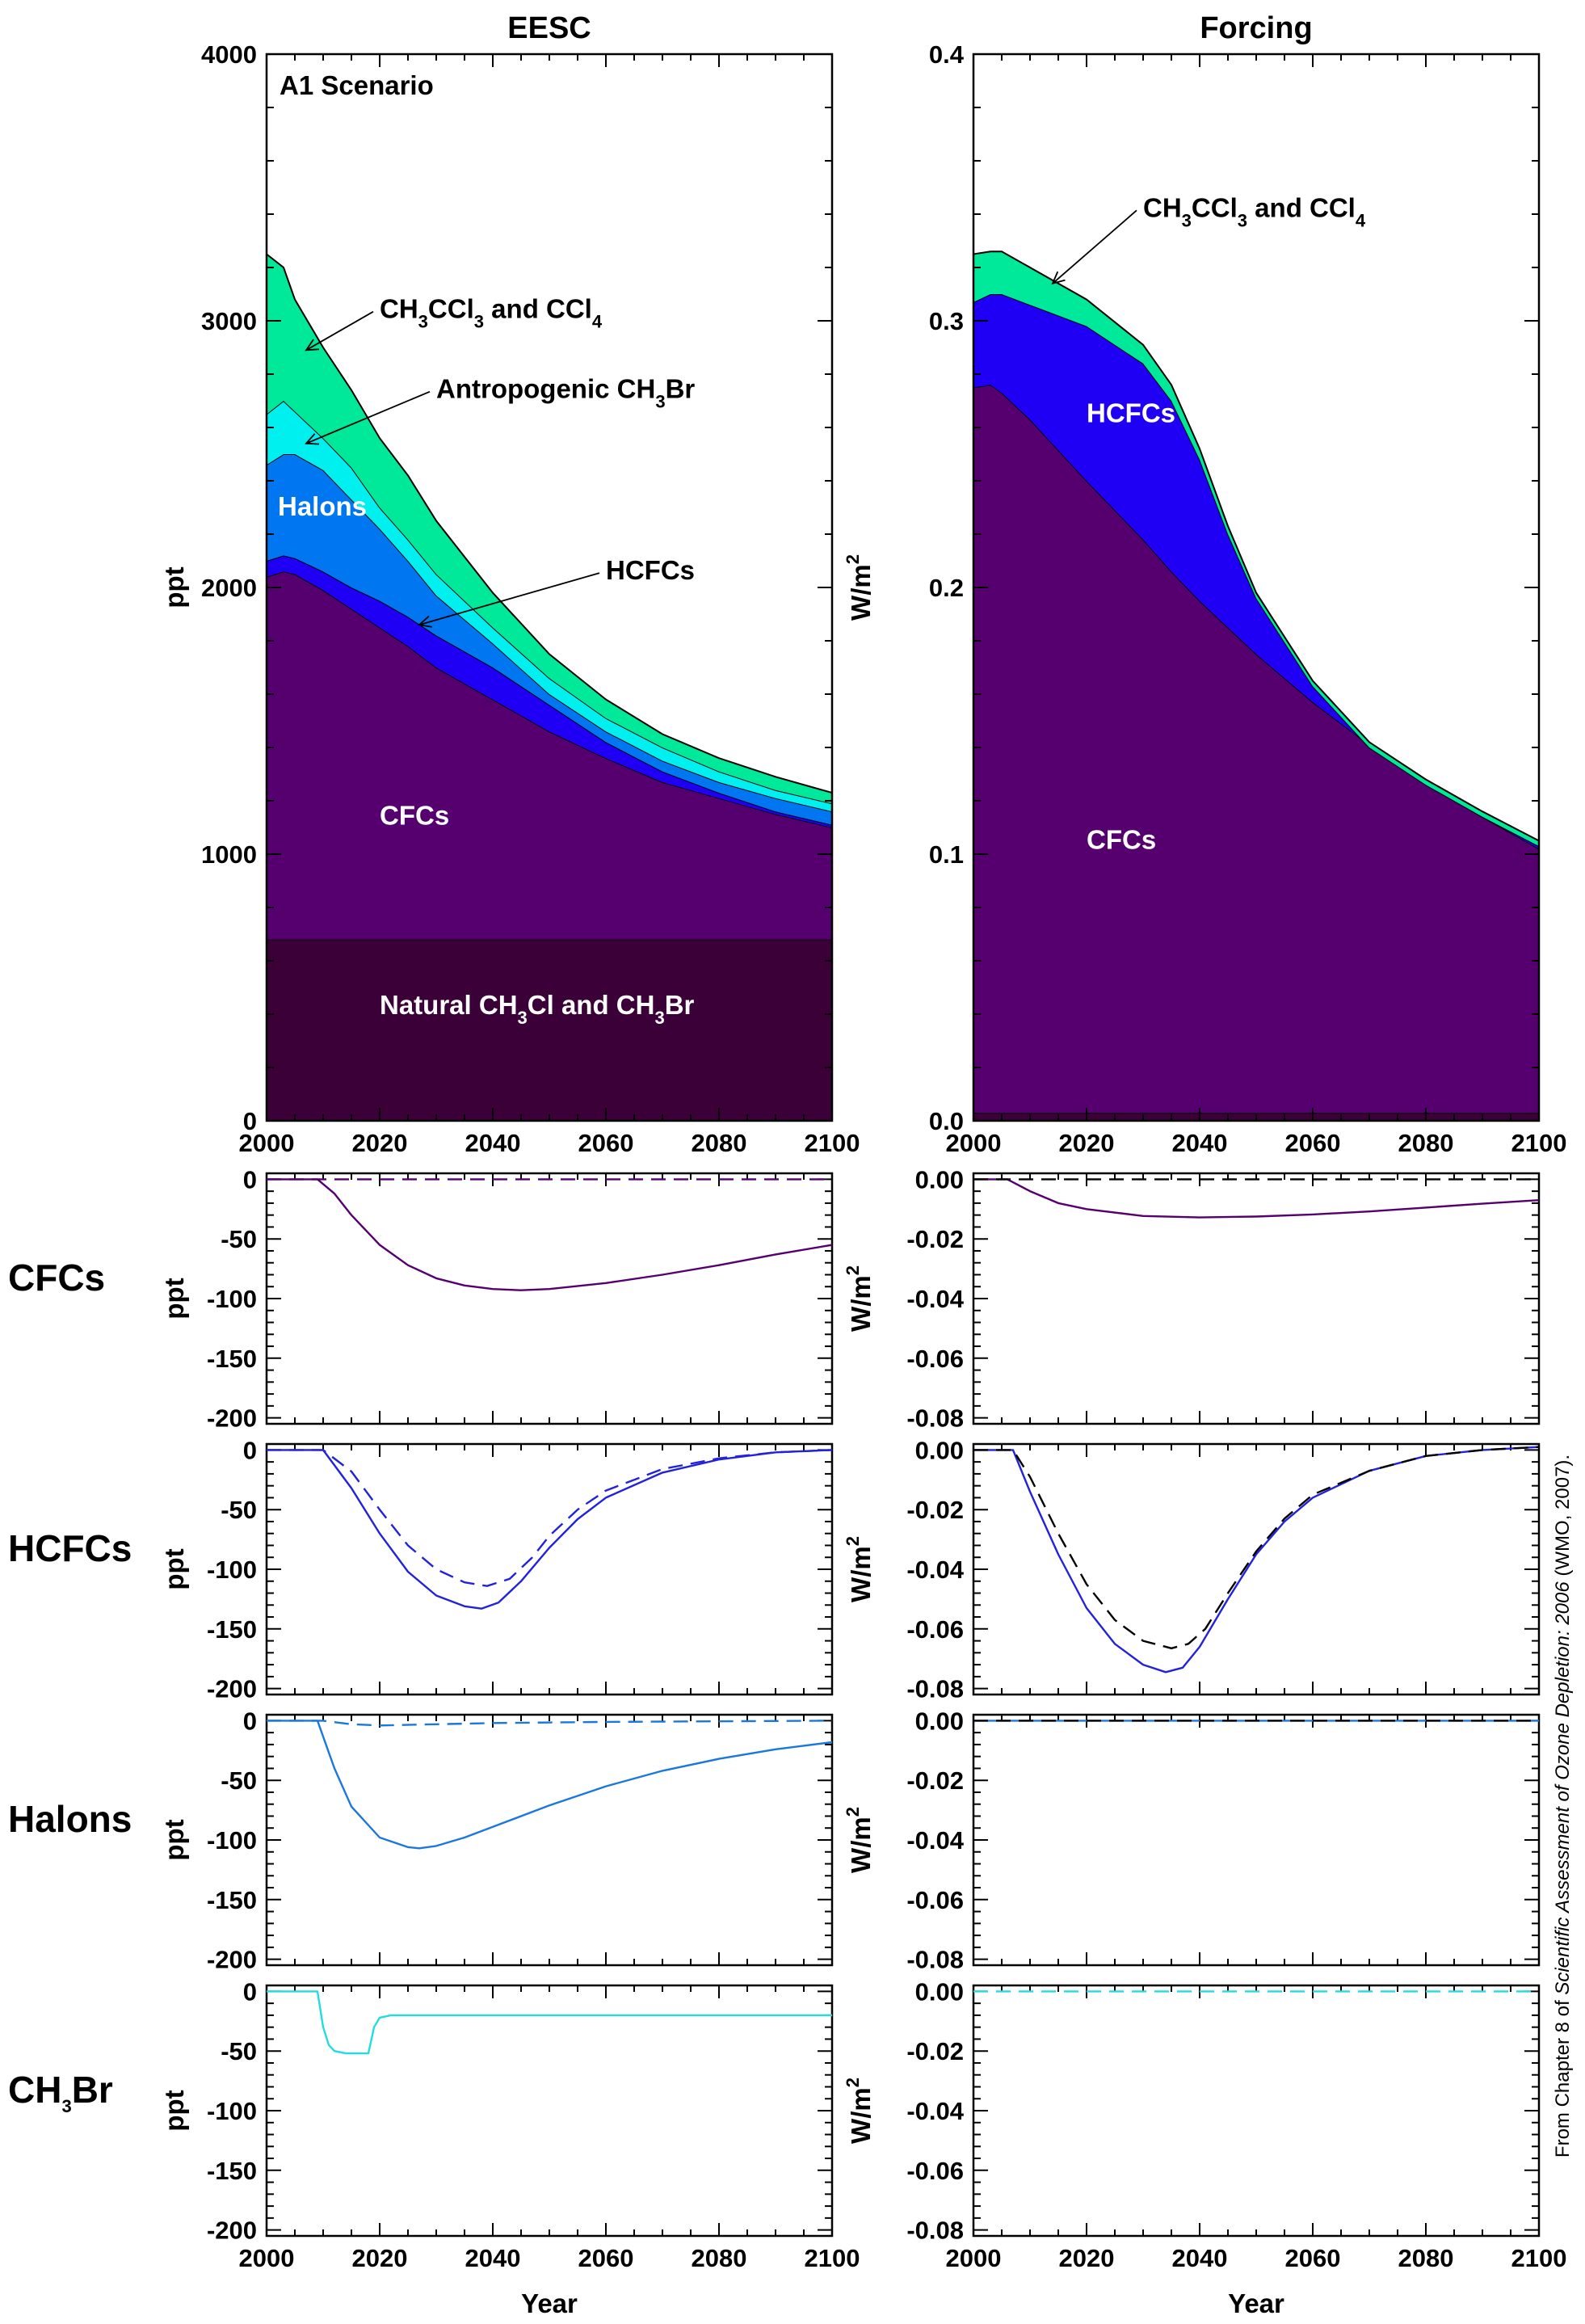 The image size is (1585, 2324). I want to click on x-tick-label: 2080, so click(719, 1143).